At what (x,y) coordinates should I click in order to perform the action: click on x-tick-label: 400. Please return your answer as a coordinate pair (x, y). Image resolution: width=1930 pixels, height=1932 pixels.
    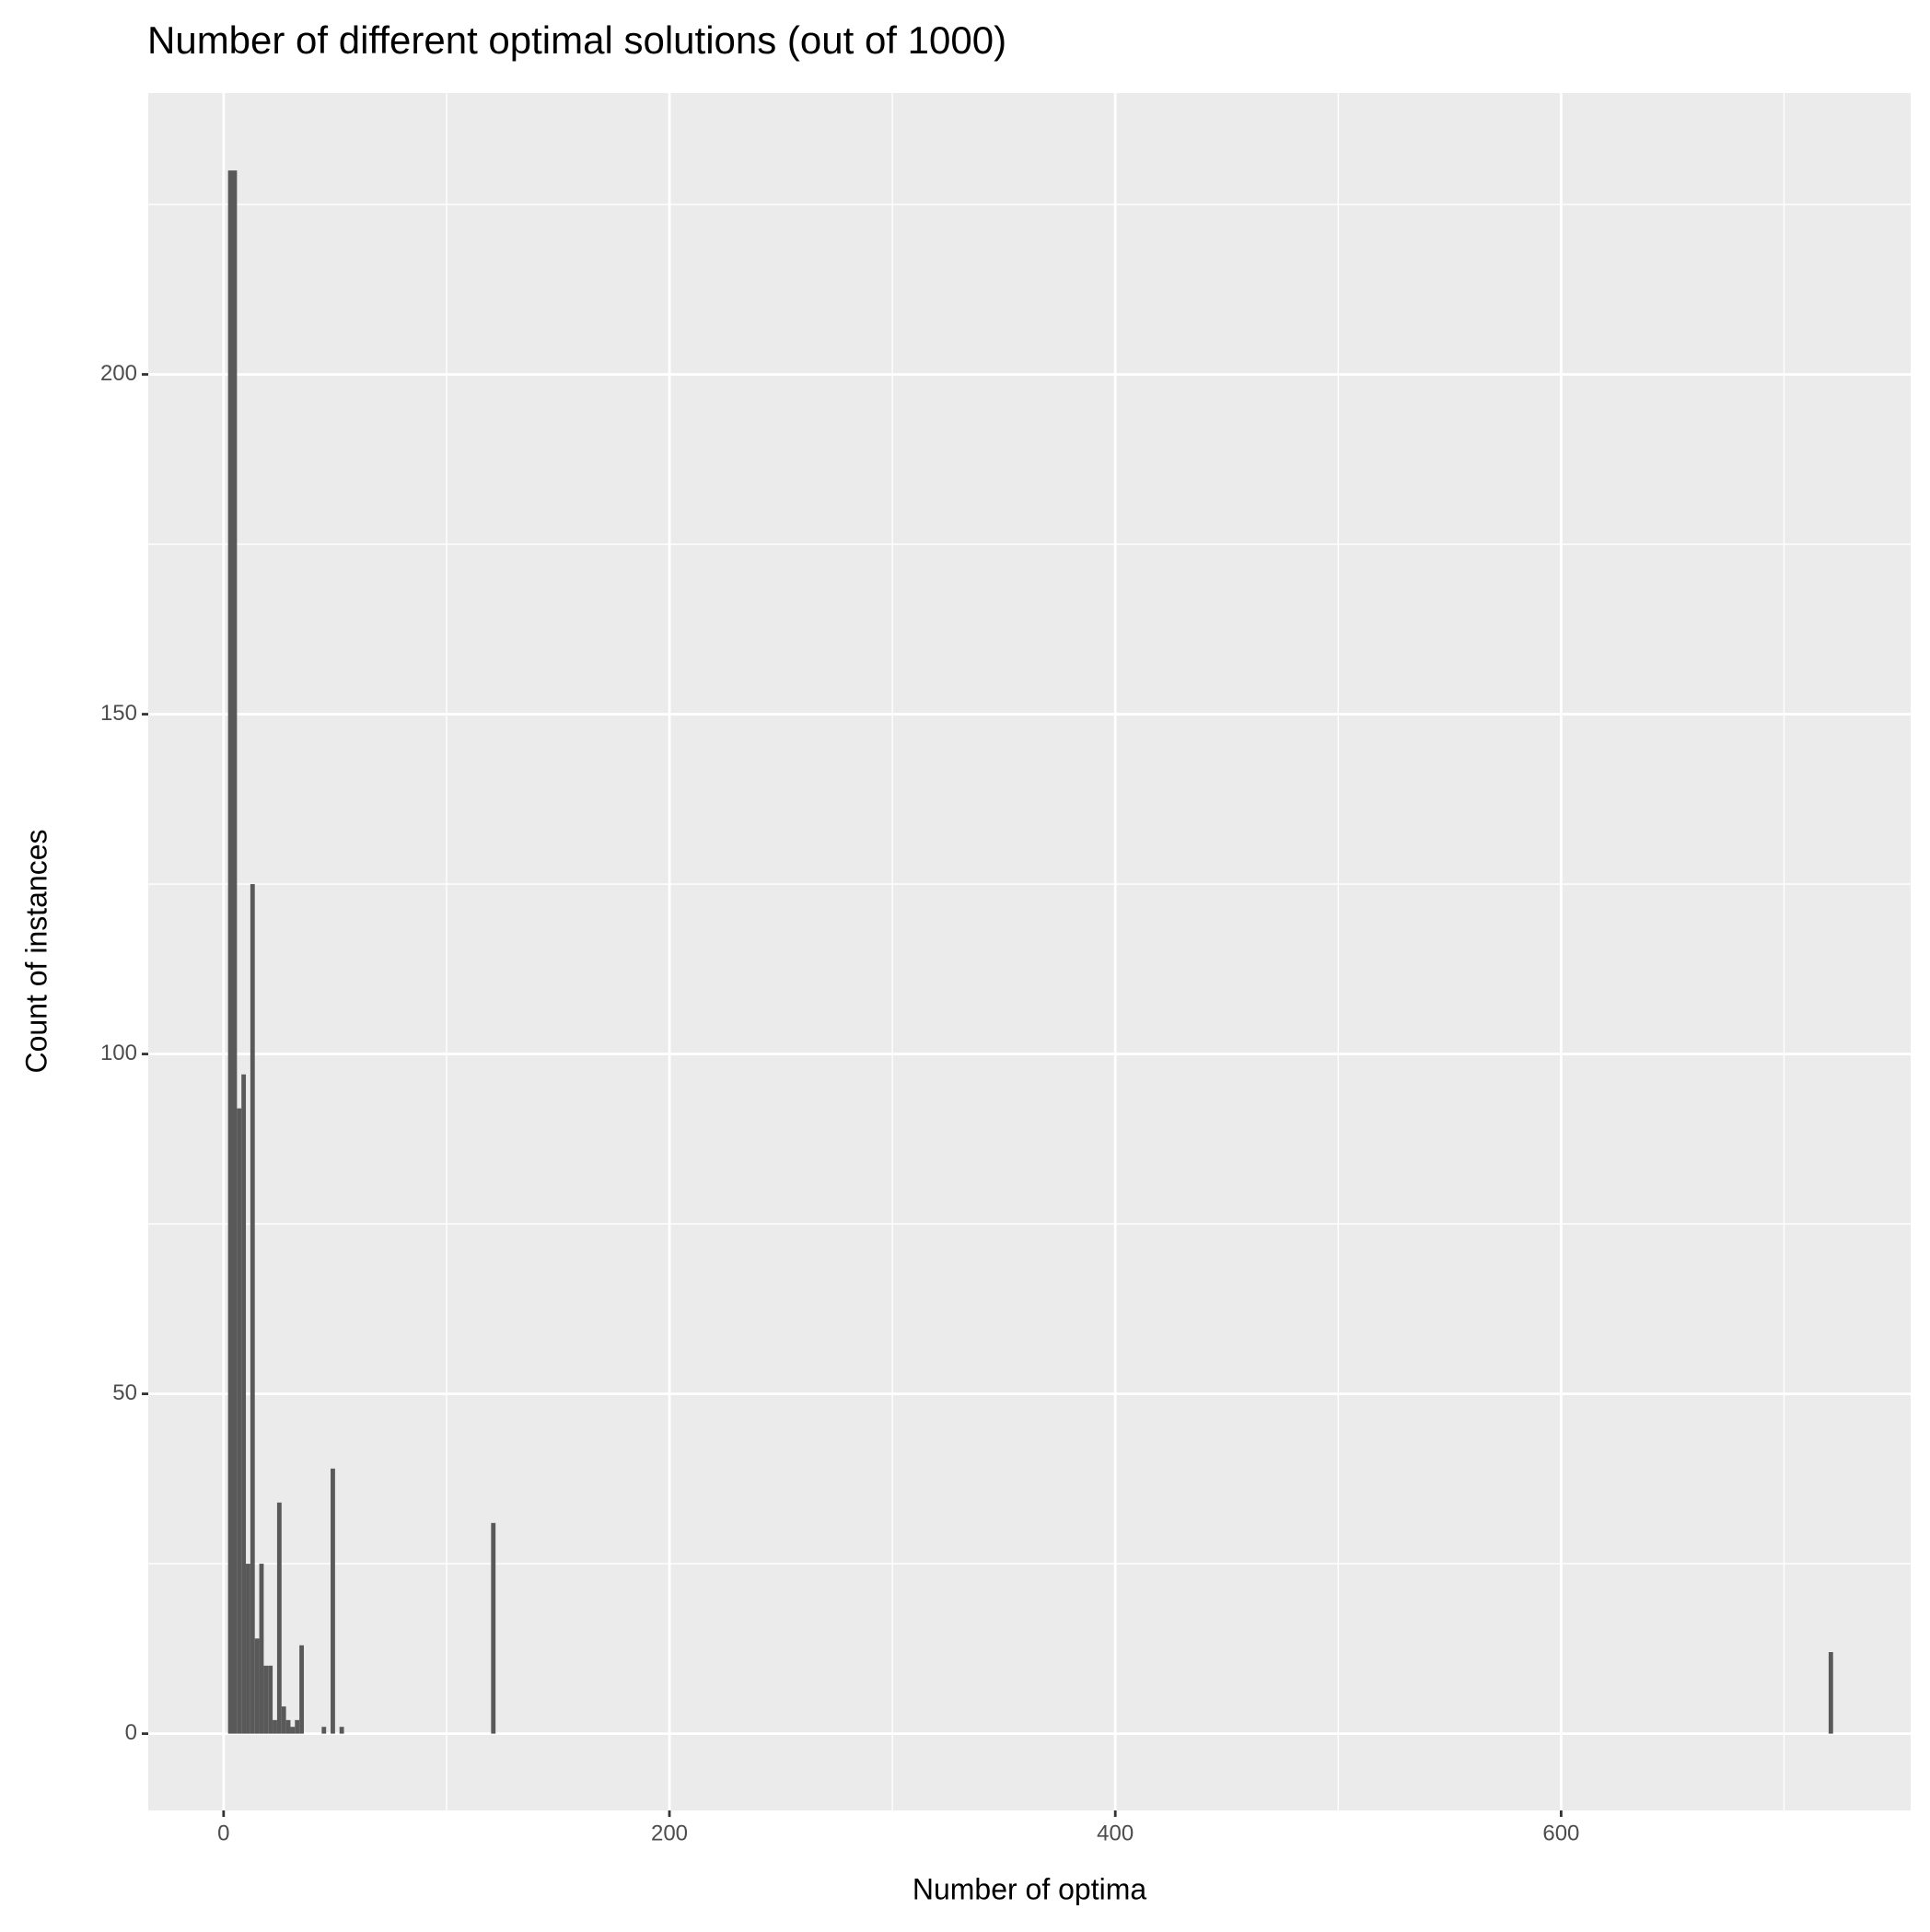
    Looking at the image, I should click on (1115, 1833).